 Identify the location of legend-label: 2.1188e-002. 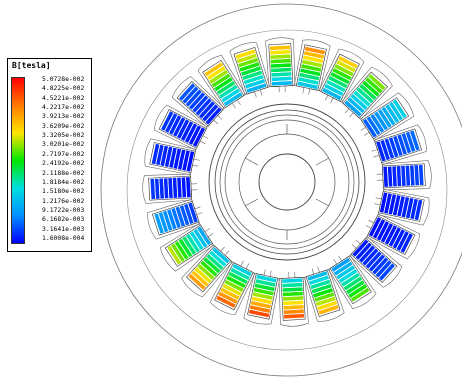
(63, 172).